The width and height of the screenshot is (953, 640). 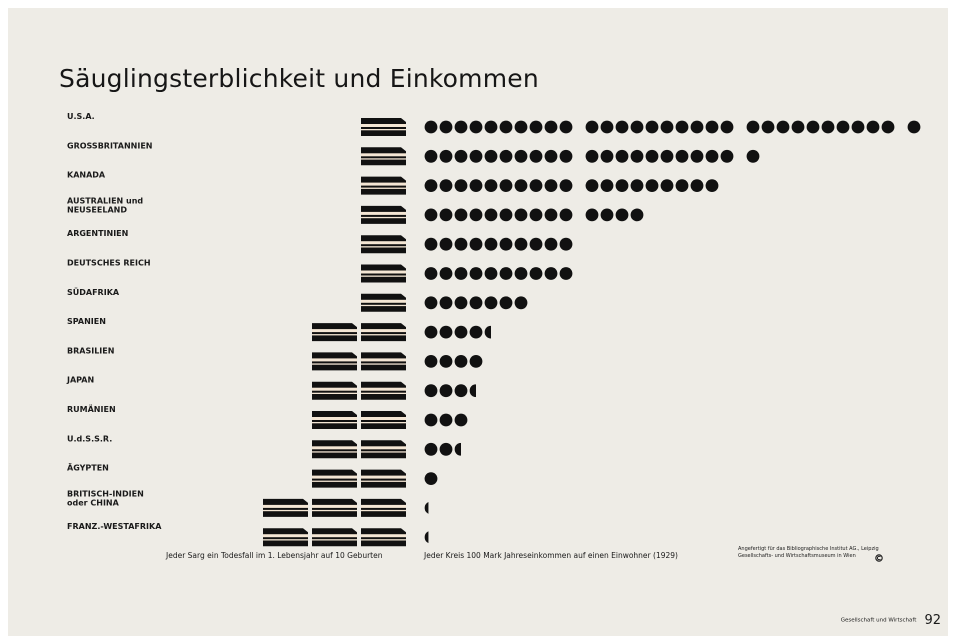 I want to click on country-label: U.d.S.S.R., so click(x=89, y=438).